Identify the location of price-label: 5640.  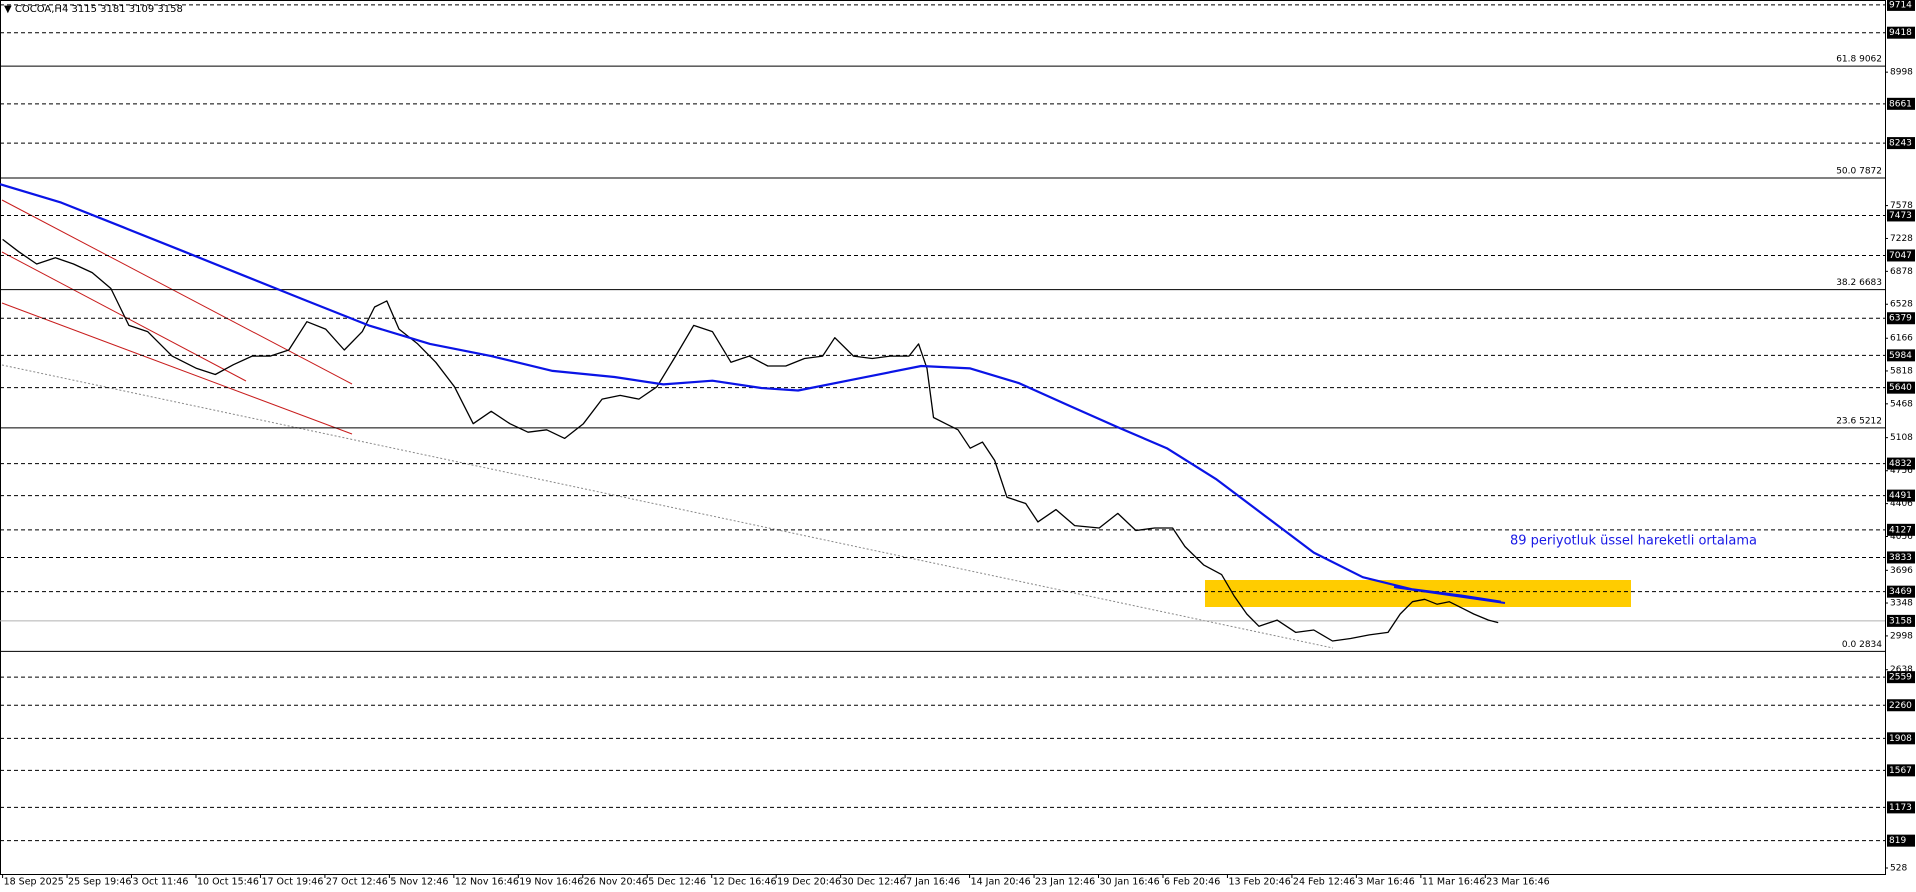
(1900, 388).